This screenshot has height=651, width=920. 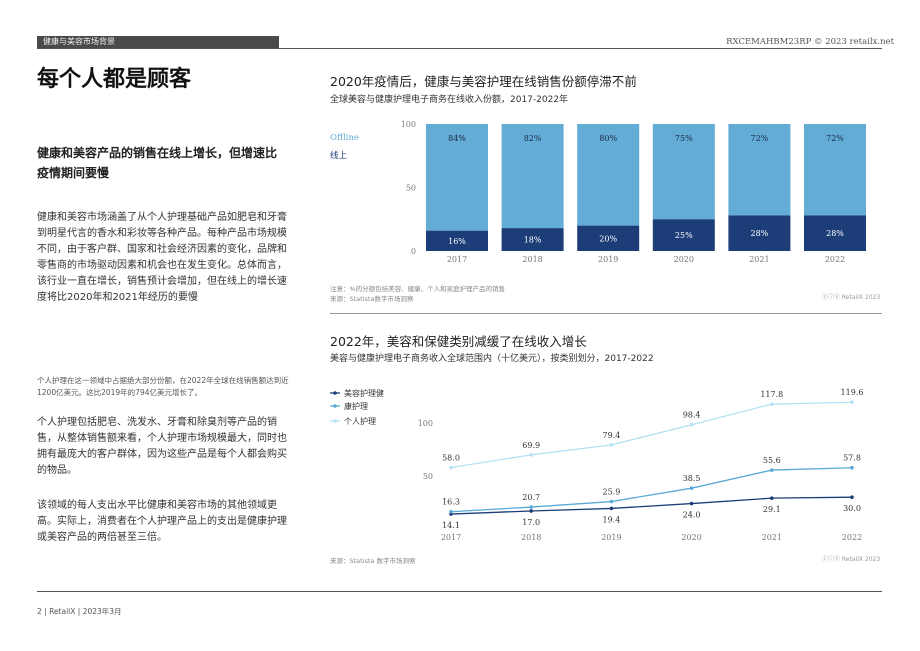 I want to click on data-value-label: 14.1, so click(x=451, y=525).